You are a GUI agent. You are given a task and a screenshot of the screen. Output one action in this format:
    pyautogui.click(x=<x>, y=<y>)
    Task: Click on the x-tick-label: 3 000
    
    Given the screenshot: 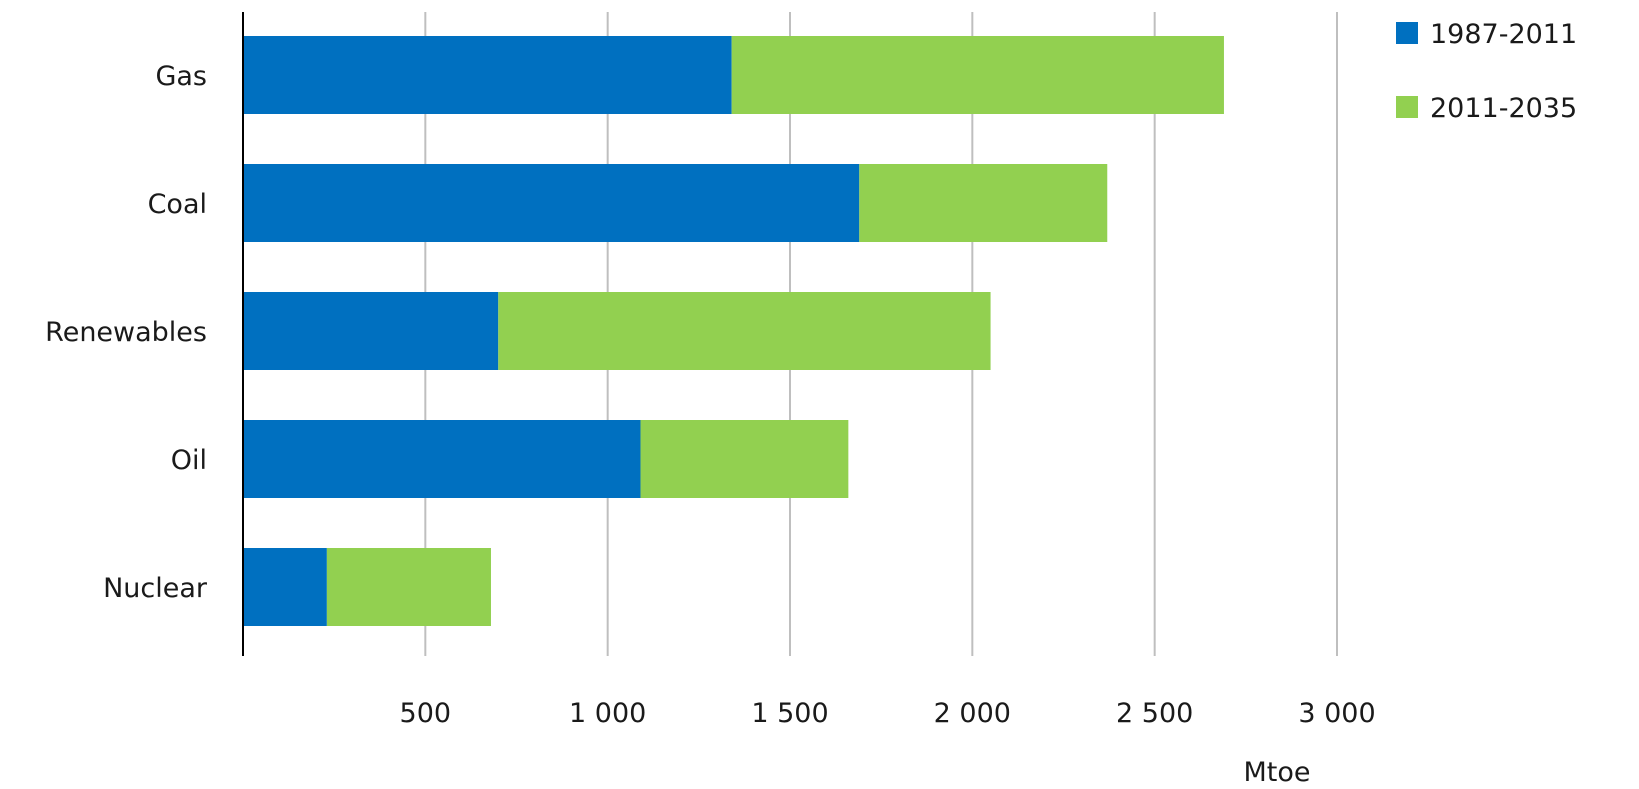 What is the action you would take?
    pyautogui.click(x=1336, y=713)
    